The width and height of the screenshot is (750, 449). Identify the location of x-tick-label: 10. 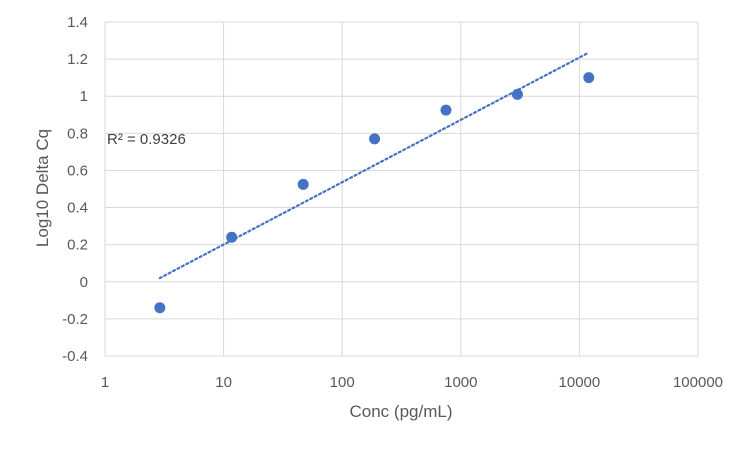
(223, 382).